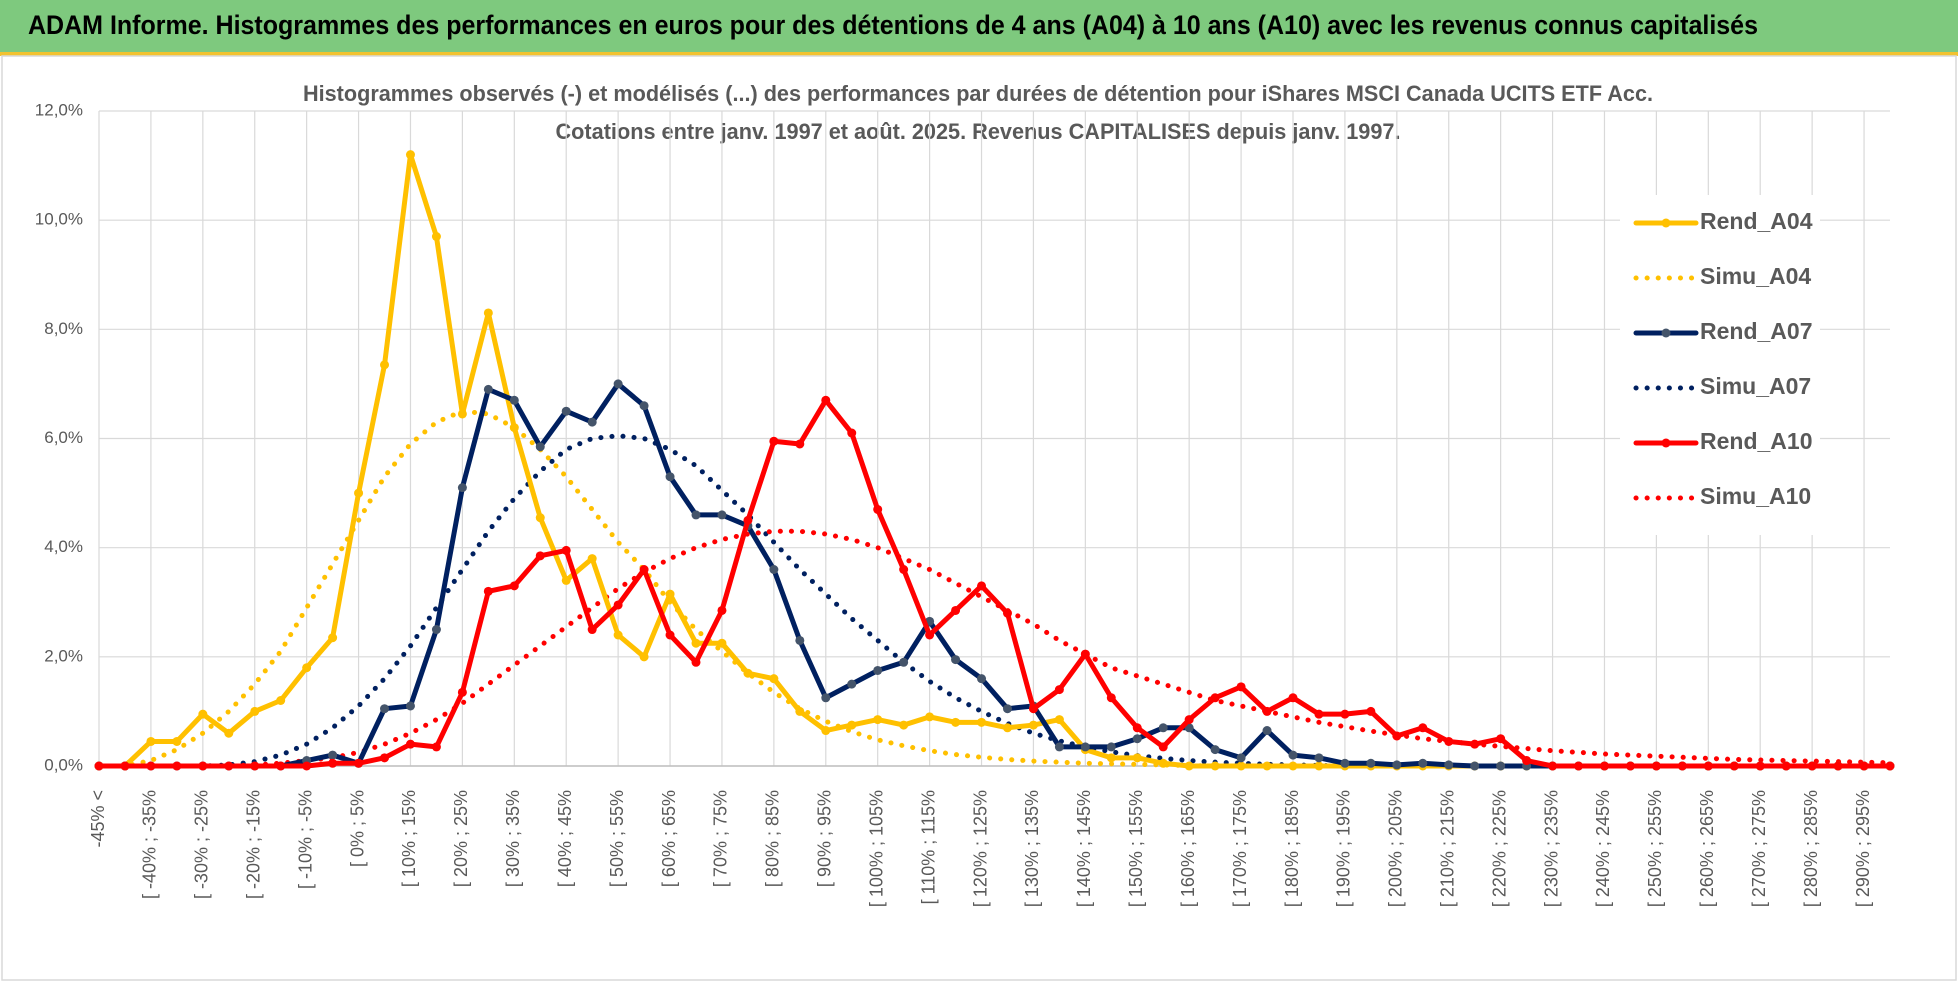  I want to click on x-tick-label: [ 220% ; 225%, so click(1499, 848).